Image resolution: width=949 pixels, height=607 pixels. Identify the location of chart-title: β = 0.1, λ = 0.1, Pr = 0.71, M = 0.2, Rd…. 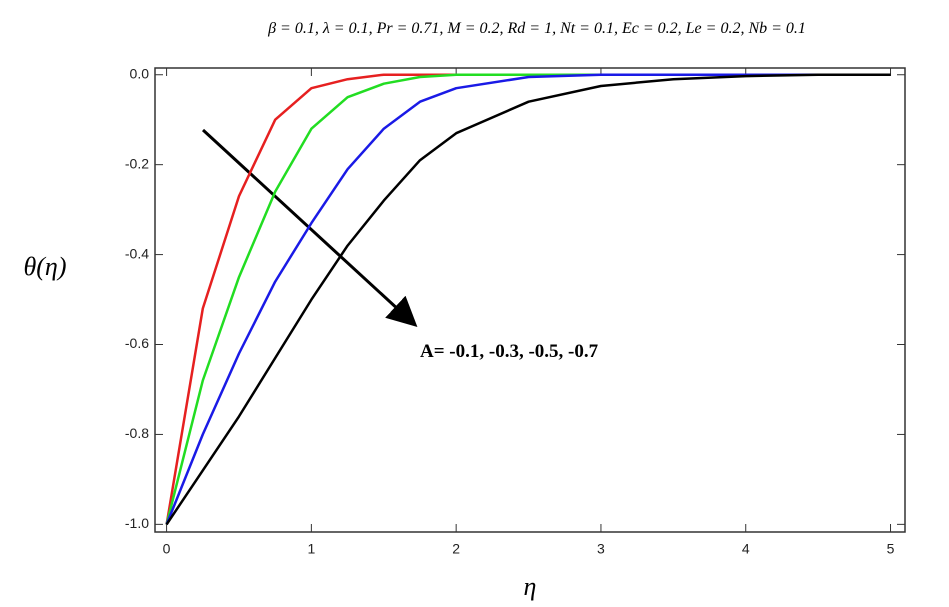
(536, 28).